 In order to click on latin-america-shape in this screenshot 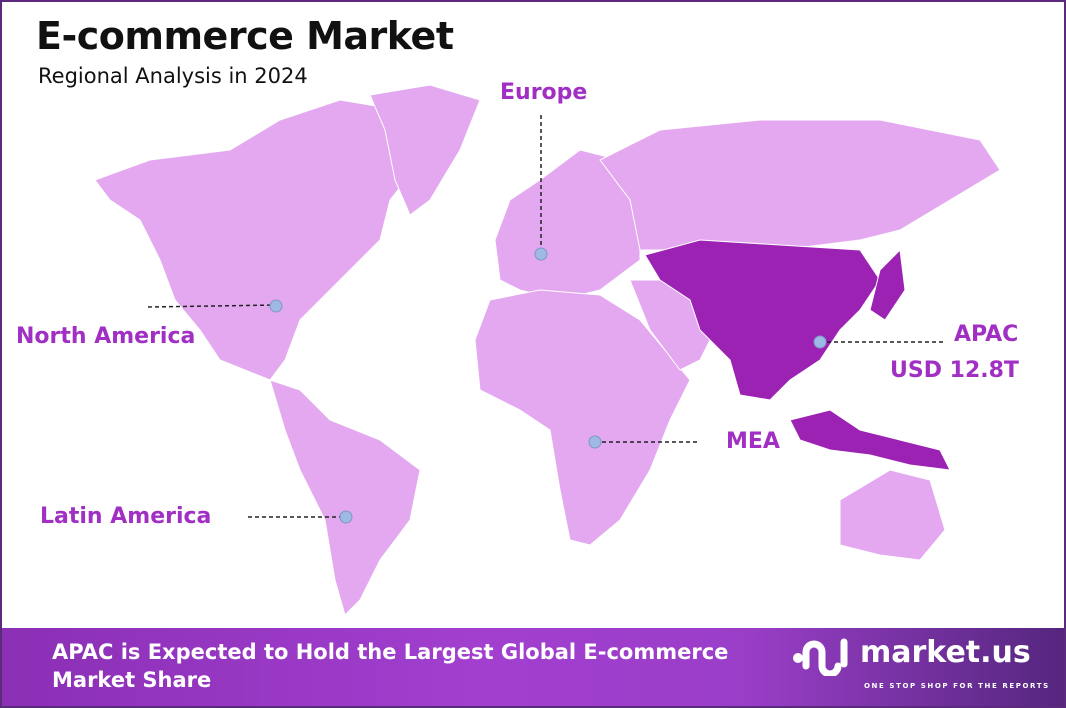, I will do `click(345, 497)`.